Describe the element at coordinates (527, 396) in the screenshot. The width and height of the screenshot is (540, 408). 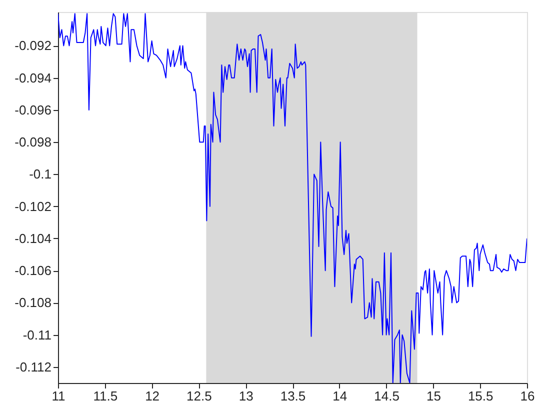
I see `x-tick-label: 16` at that location.